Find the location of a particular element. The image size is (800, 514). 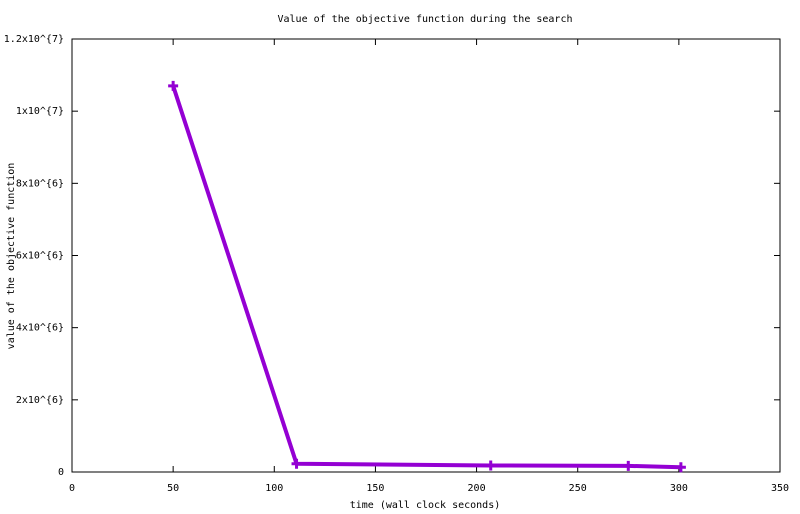

y-tick-label: 6x10^{6} is located at coordinates (40, 256).